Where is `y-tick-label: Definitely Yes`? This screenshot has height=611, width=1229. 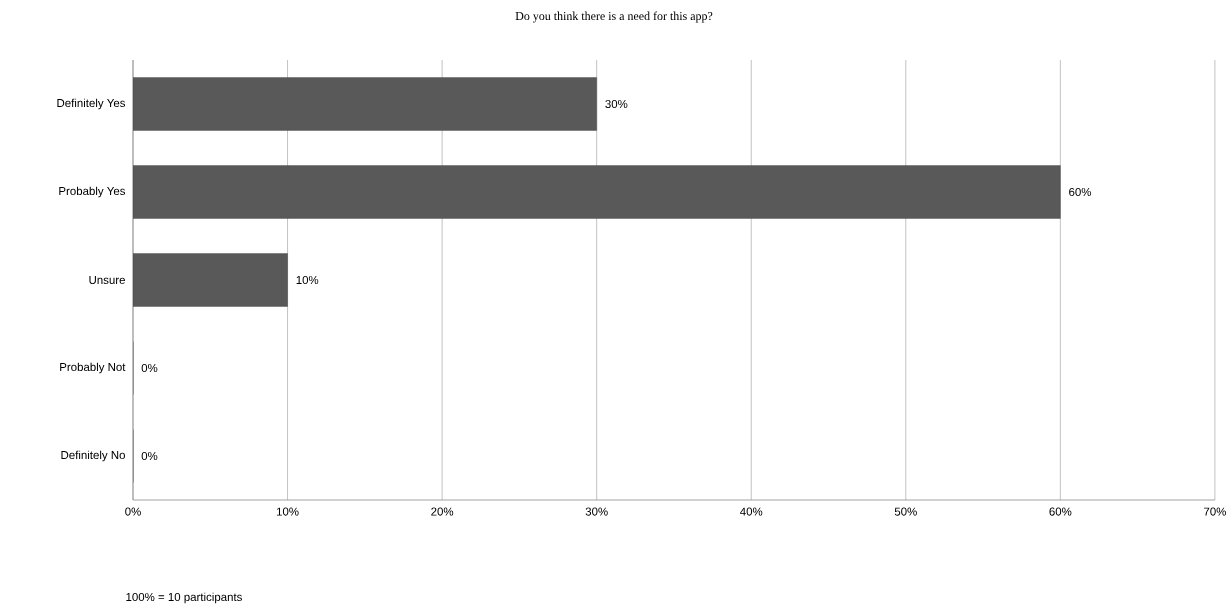
y-tick-label: Definitely Yes is located at coordinates (91, 104).